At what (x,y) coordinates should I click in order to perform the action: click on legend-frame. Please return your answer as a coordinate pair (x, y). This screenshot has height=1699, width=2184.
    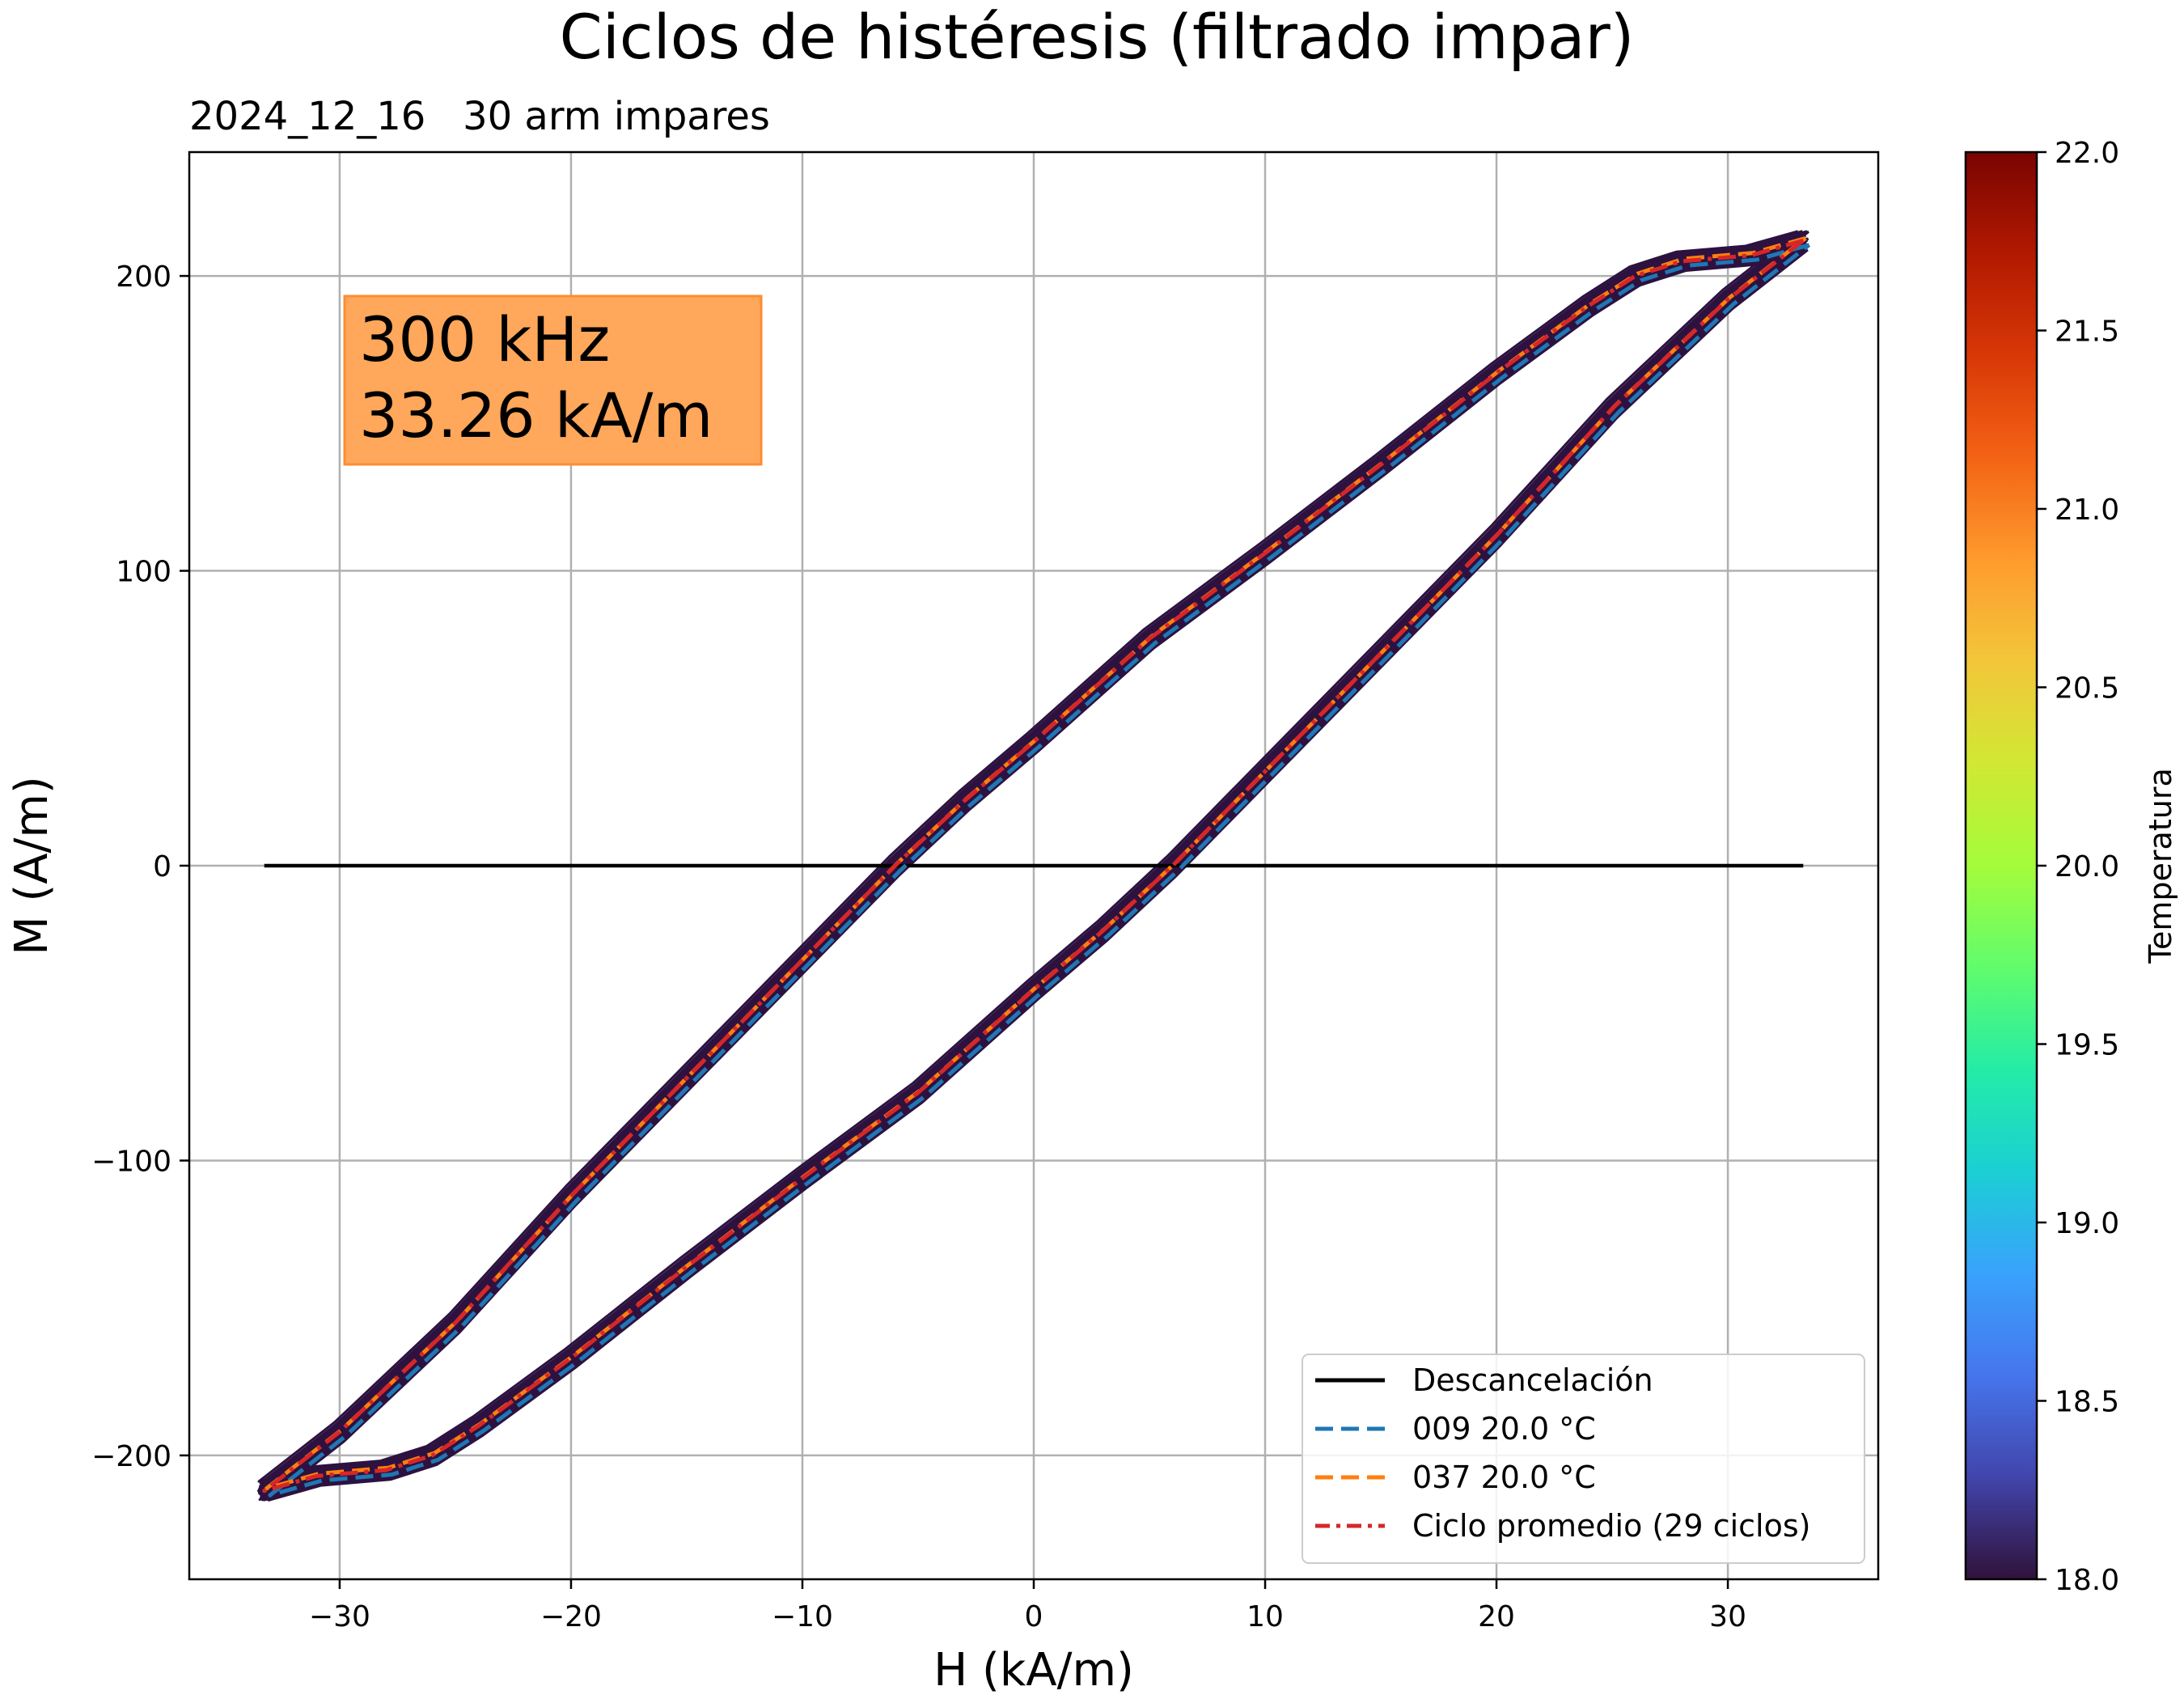
    Looking at the image, I should click on (1583, 1459).